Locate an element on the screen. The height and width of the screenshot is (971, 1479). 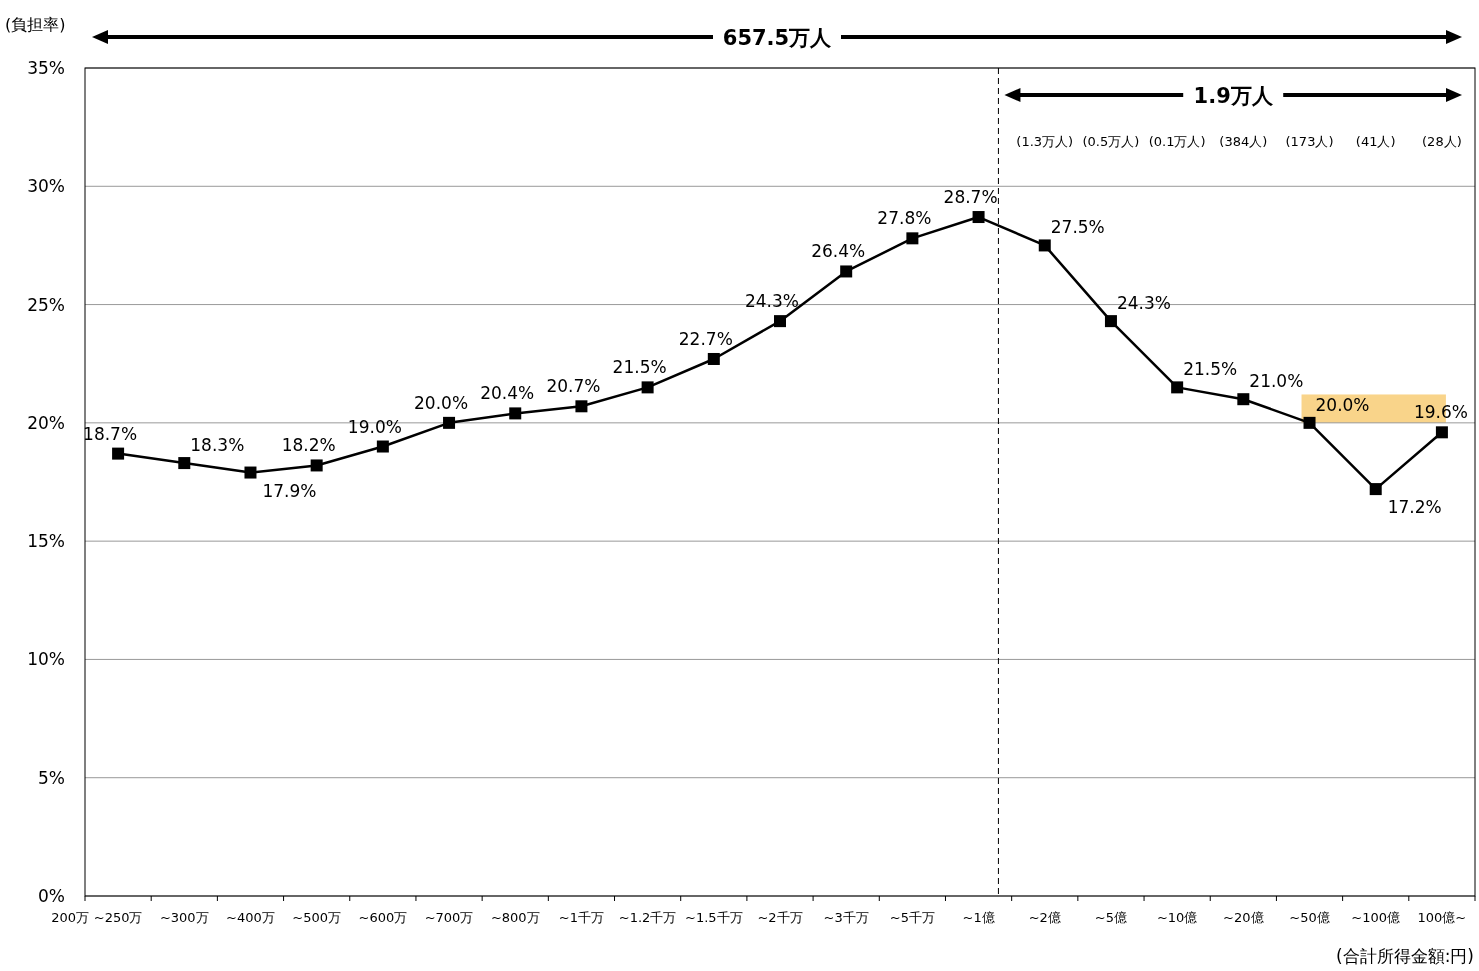
x-tick-label: ~10億 is located at coordinates (1177, 917).